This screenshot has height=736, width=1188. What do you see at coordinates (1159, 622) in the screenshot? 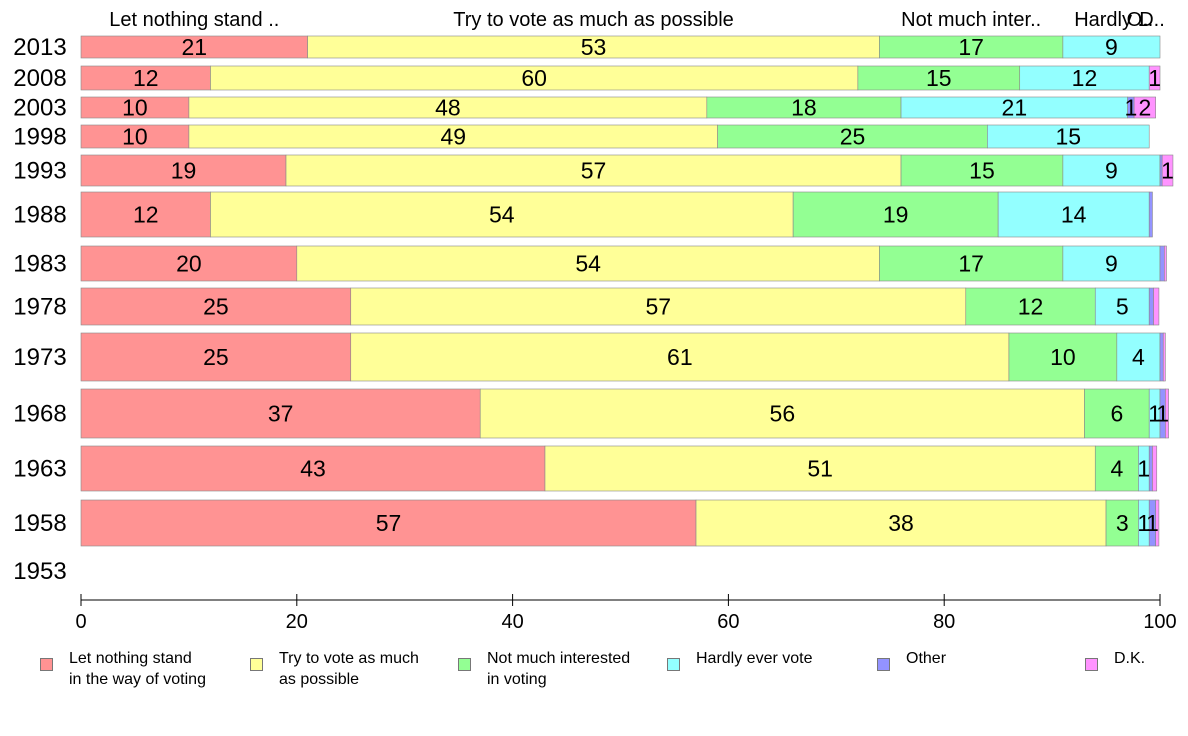
I see `x-tick-label-100: 100` at bounding box center [1159, 622].